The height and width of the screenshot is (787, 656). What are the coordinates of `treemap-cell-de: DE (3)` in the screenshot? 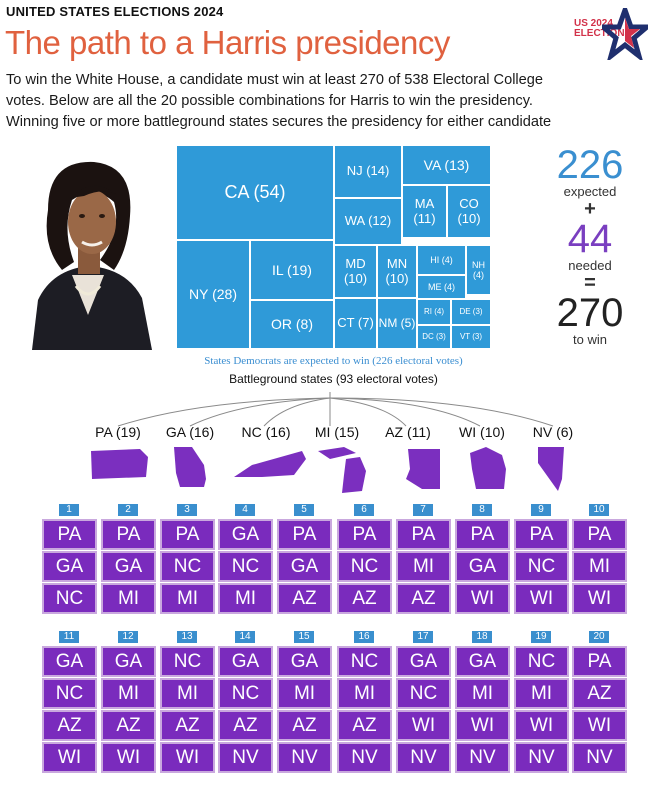 It's located at (471, 312).